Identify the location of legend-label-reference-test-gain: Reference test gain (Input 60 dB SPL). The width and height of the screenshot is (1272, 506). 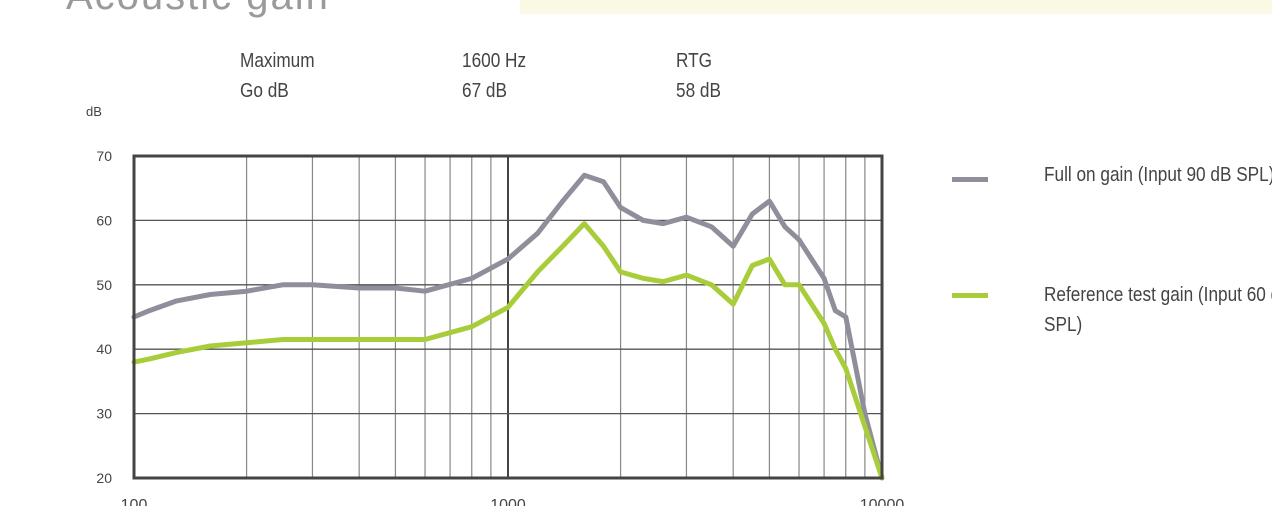
(1158, 310).